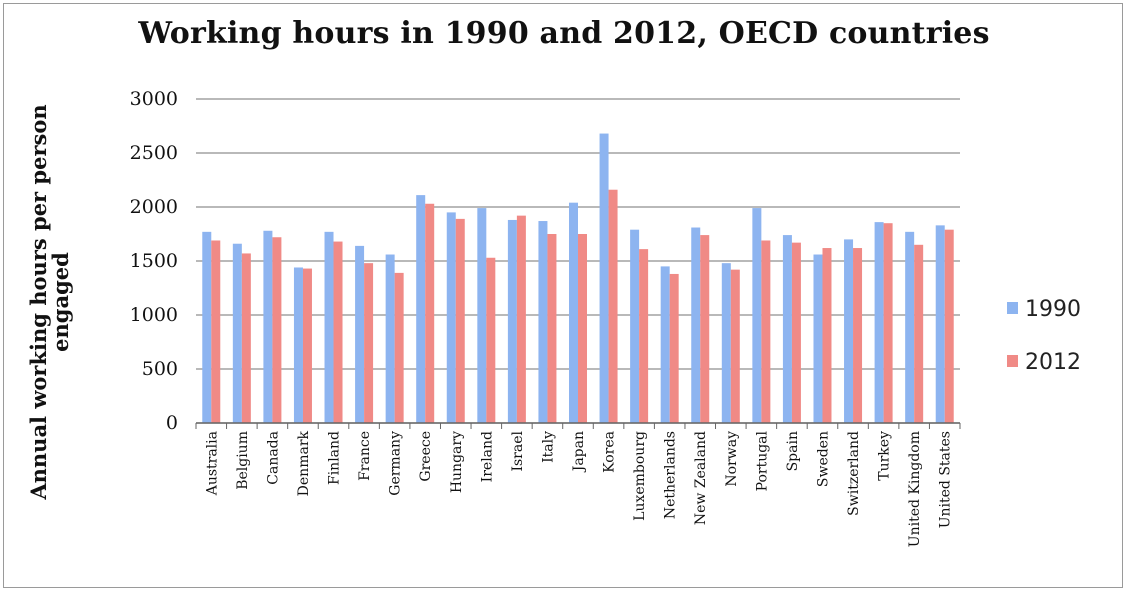 The width and height of the screenshot is (1128, 591). What do you see at coordinates (701, 478) in the screenshot?
I see `x-tick-label-new-zealand: New Zealand` at bounding box center [701, 478].